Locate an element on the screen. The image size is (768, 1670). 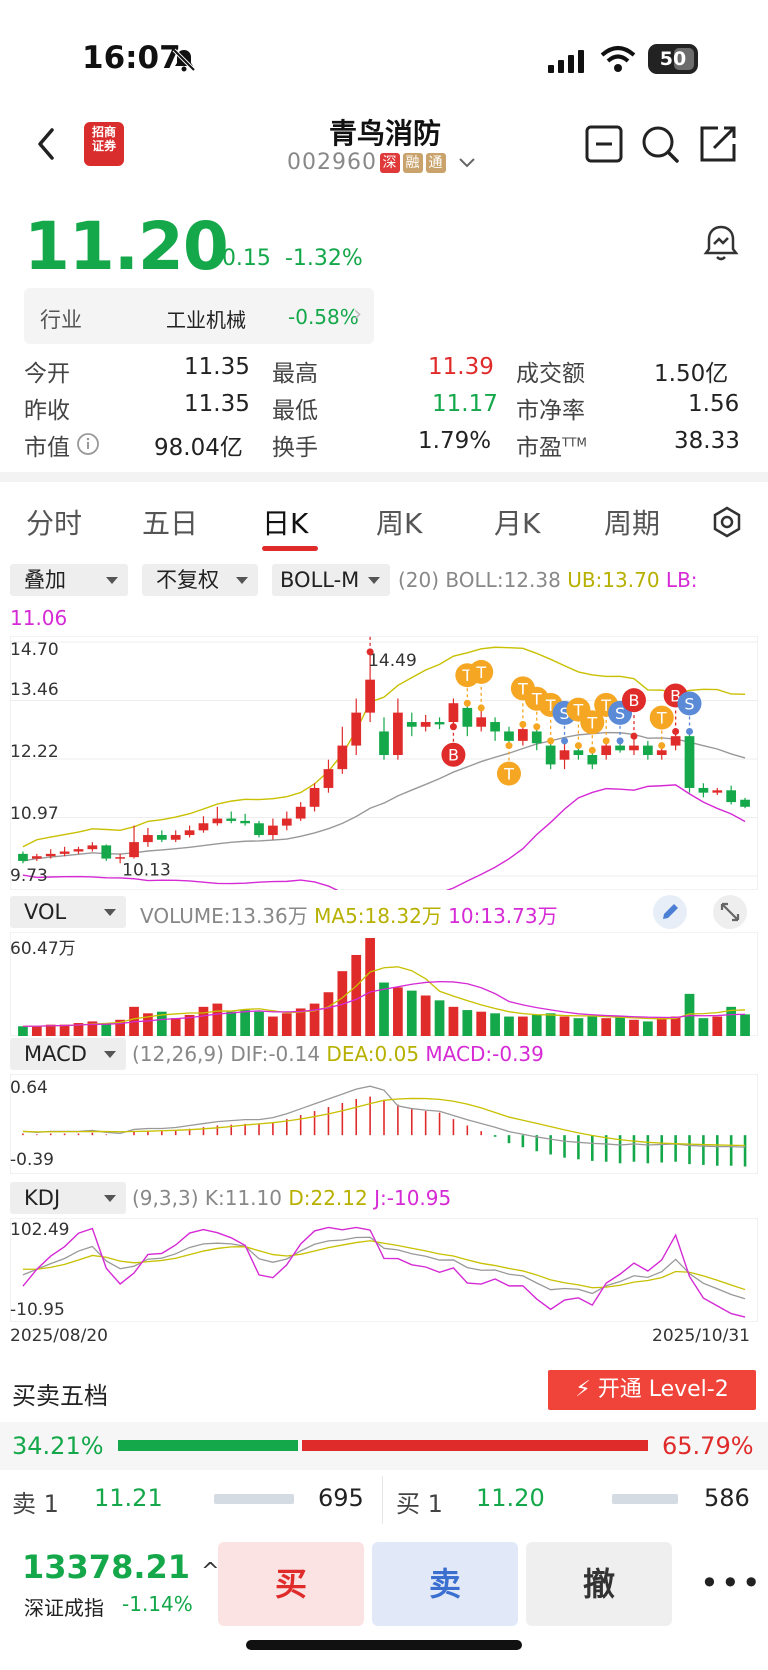
search-icon is located at coordinates (660, 144).